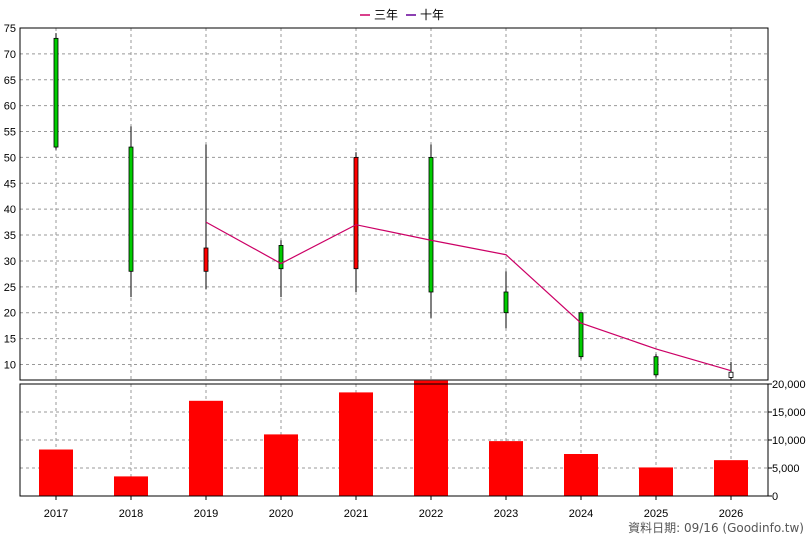 This screenshot has width=808, height=540. I want to click on price-tick-label: 35, so click(10, 236).